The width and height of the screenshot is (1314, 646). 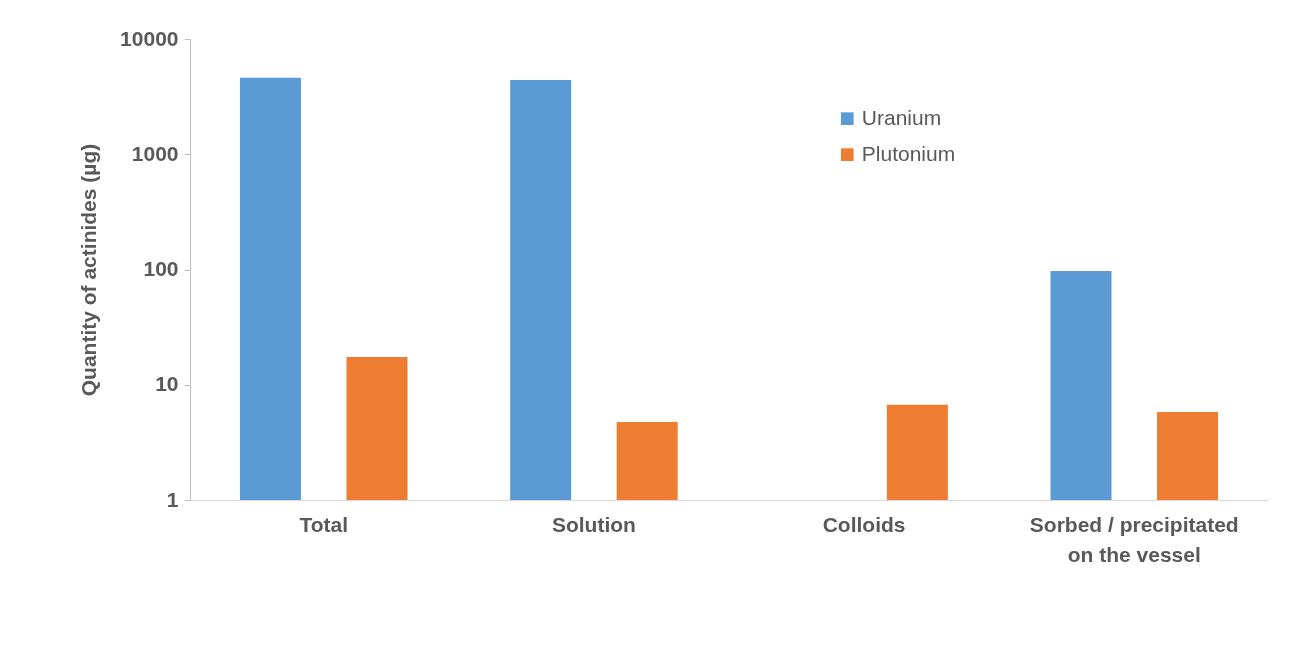 What do you see at coordinates (161, 268) in the screenshot?
I see `y-tick-label: 100` at bounding box center [161, 268].